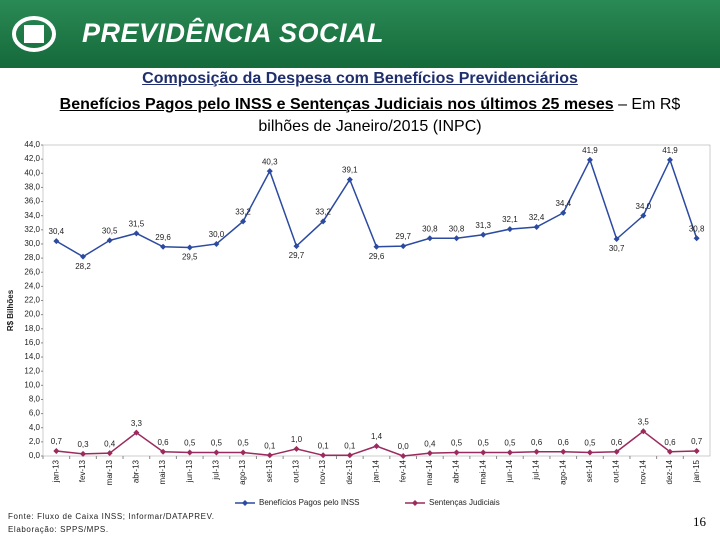 The image size is (720, 540). I want to click on header-bar: PREVIDÊNCIA SOCIAL, so click(360, 34).